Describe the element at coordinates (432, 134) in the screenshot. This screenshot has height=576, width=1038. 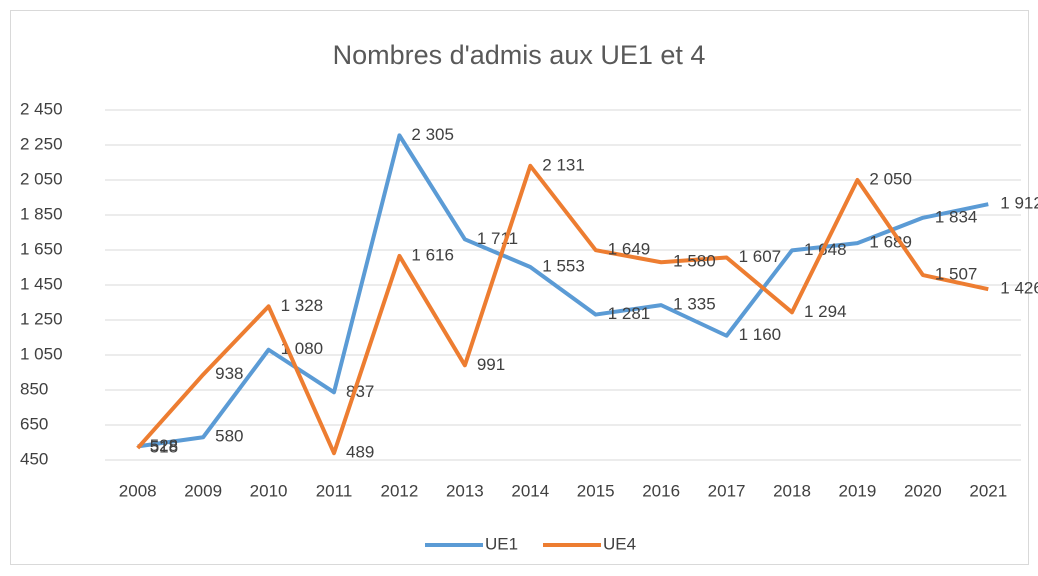
I see `data-label: 2 305` at that location.